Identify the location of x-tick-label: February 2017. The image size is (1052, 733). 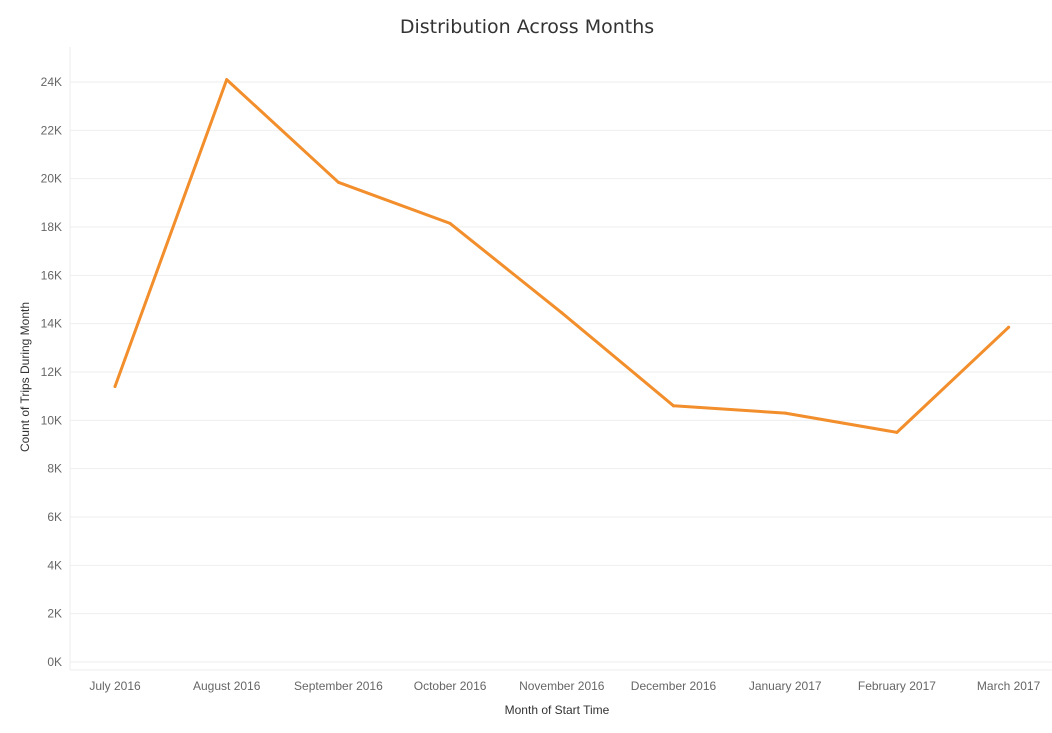
(897, 686).